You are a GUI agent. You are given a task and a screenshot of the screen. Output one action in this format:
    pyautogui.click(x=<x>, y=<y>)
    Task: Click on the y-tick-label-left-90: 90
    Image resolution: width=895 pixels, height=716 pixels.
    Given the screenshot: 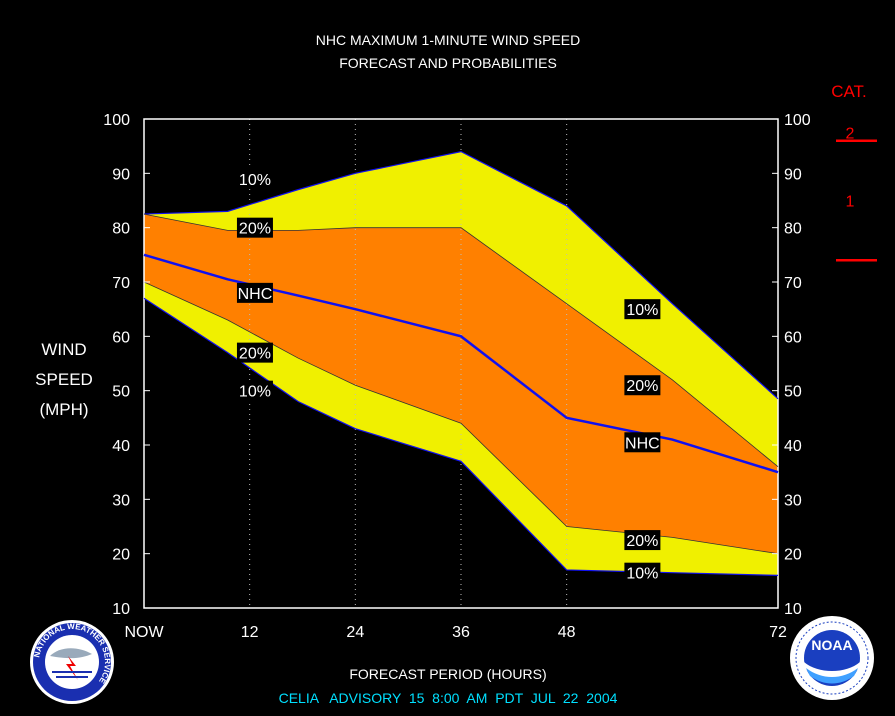 What is the action you would take?
    pyautogui.click(x=121, y=174)
    